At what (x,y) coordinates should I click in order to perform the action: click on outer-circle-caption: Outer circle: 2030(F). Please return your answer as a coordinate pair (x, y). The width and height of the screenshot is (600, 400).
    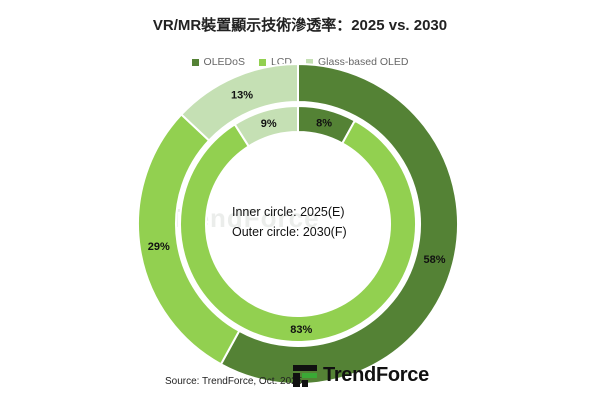
    Looking at the image, I should click on (289, 232).